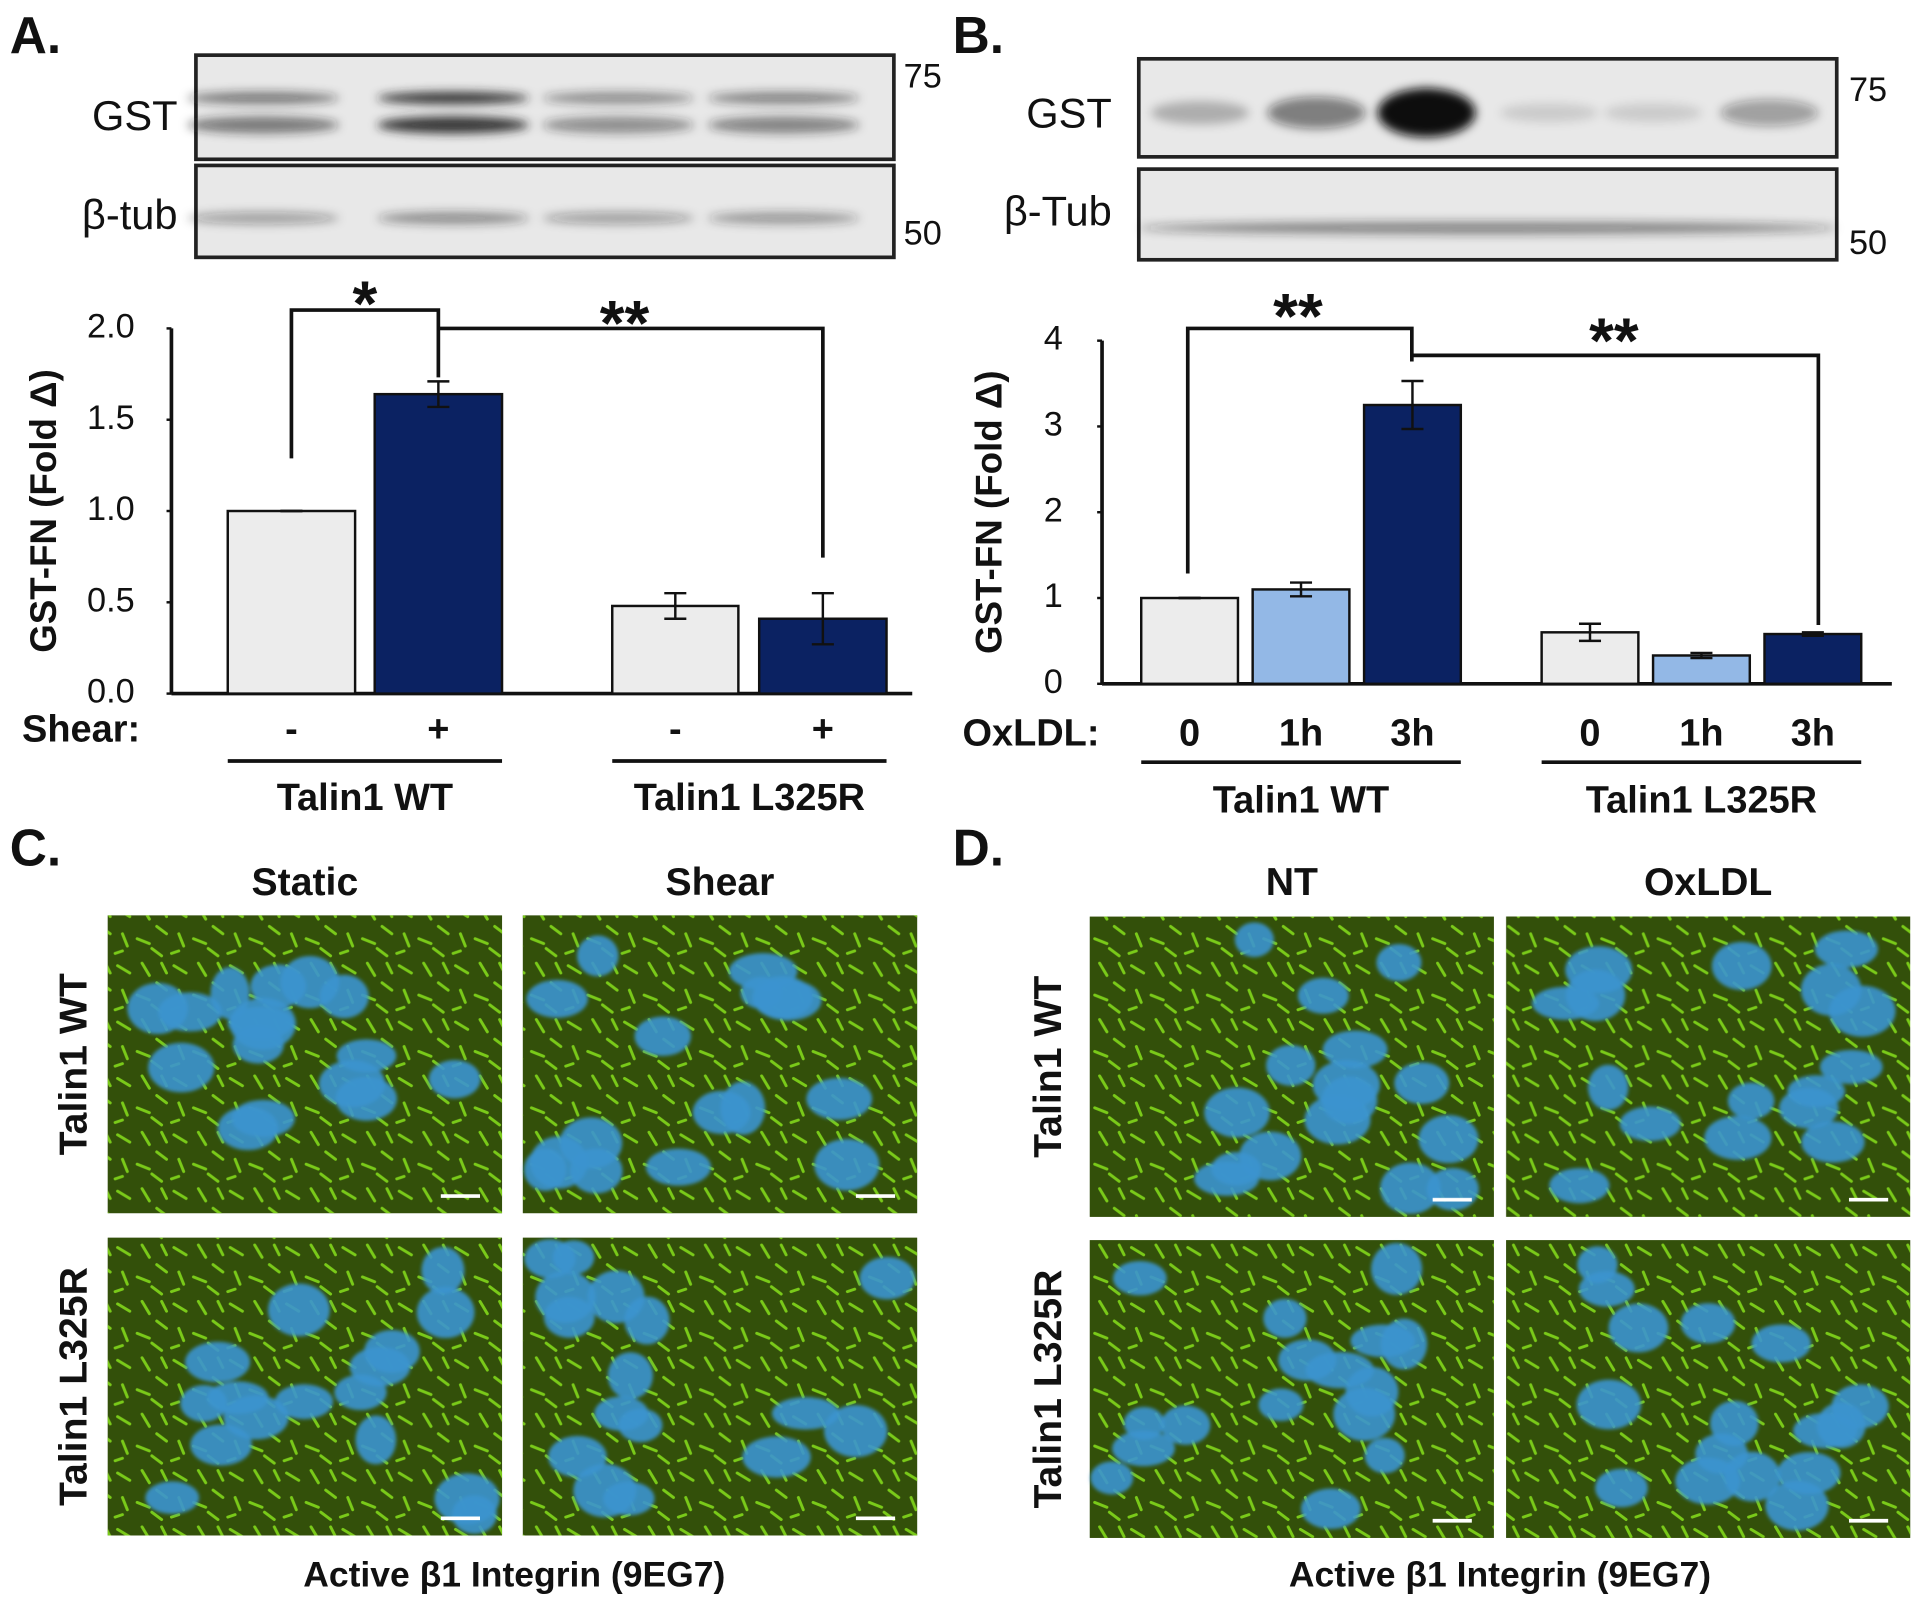  Describe the element at coordinates (1053, 510) in the screenshot. I see `y-tick-label: 2` at that location.